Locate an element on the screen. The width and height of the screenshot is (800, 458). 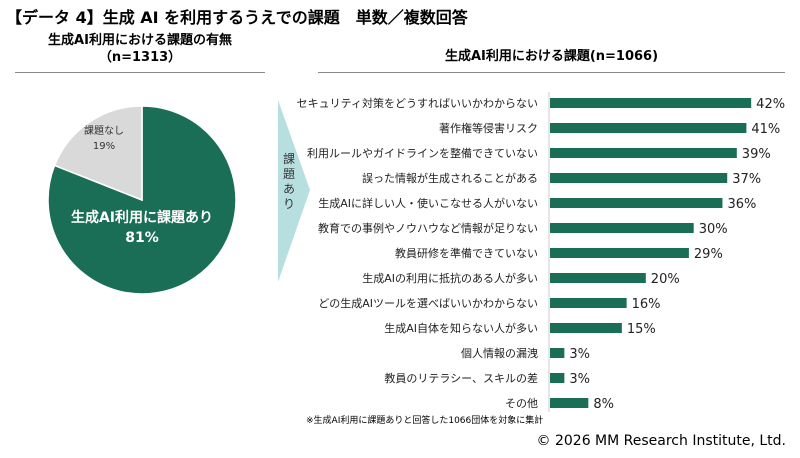
bar-title: 生成AI利用における課題(n=1066) is located at coordinates (551, 56).